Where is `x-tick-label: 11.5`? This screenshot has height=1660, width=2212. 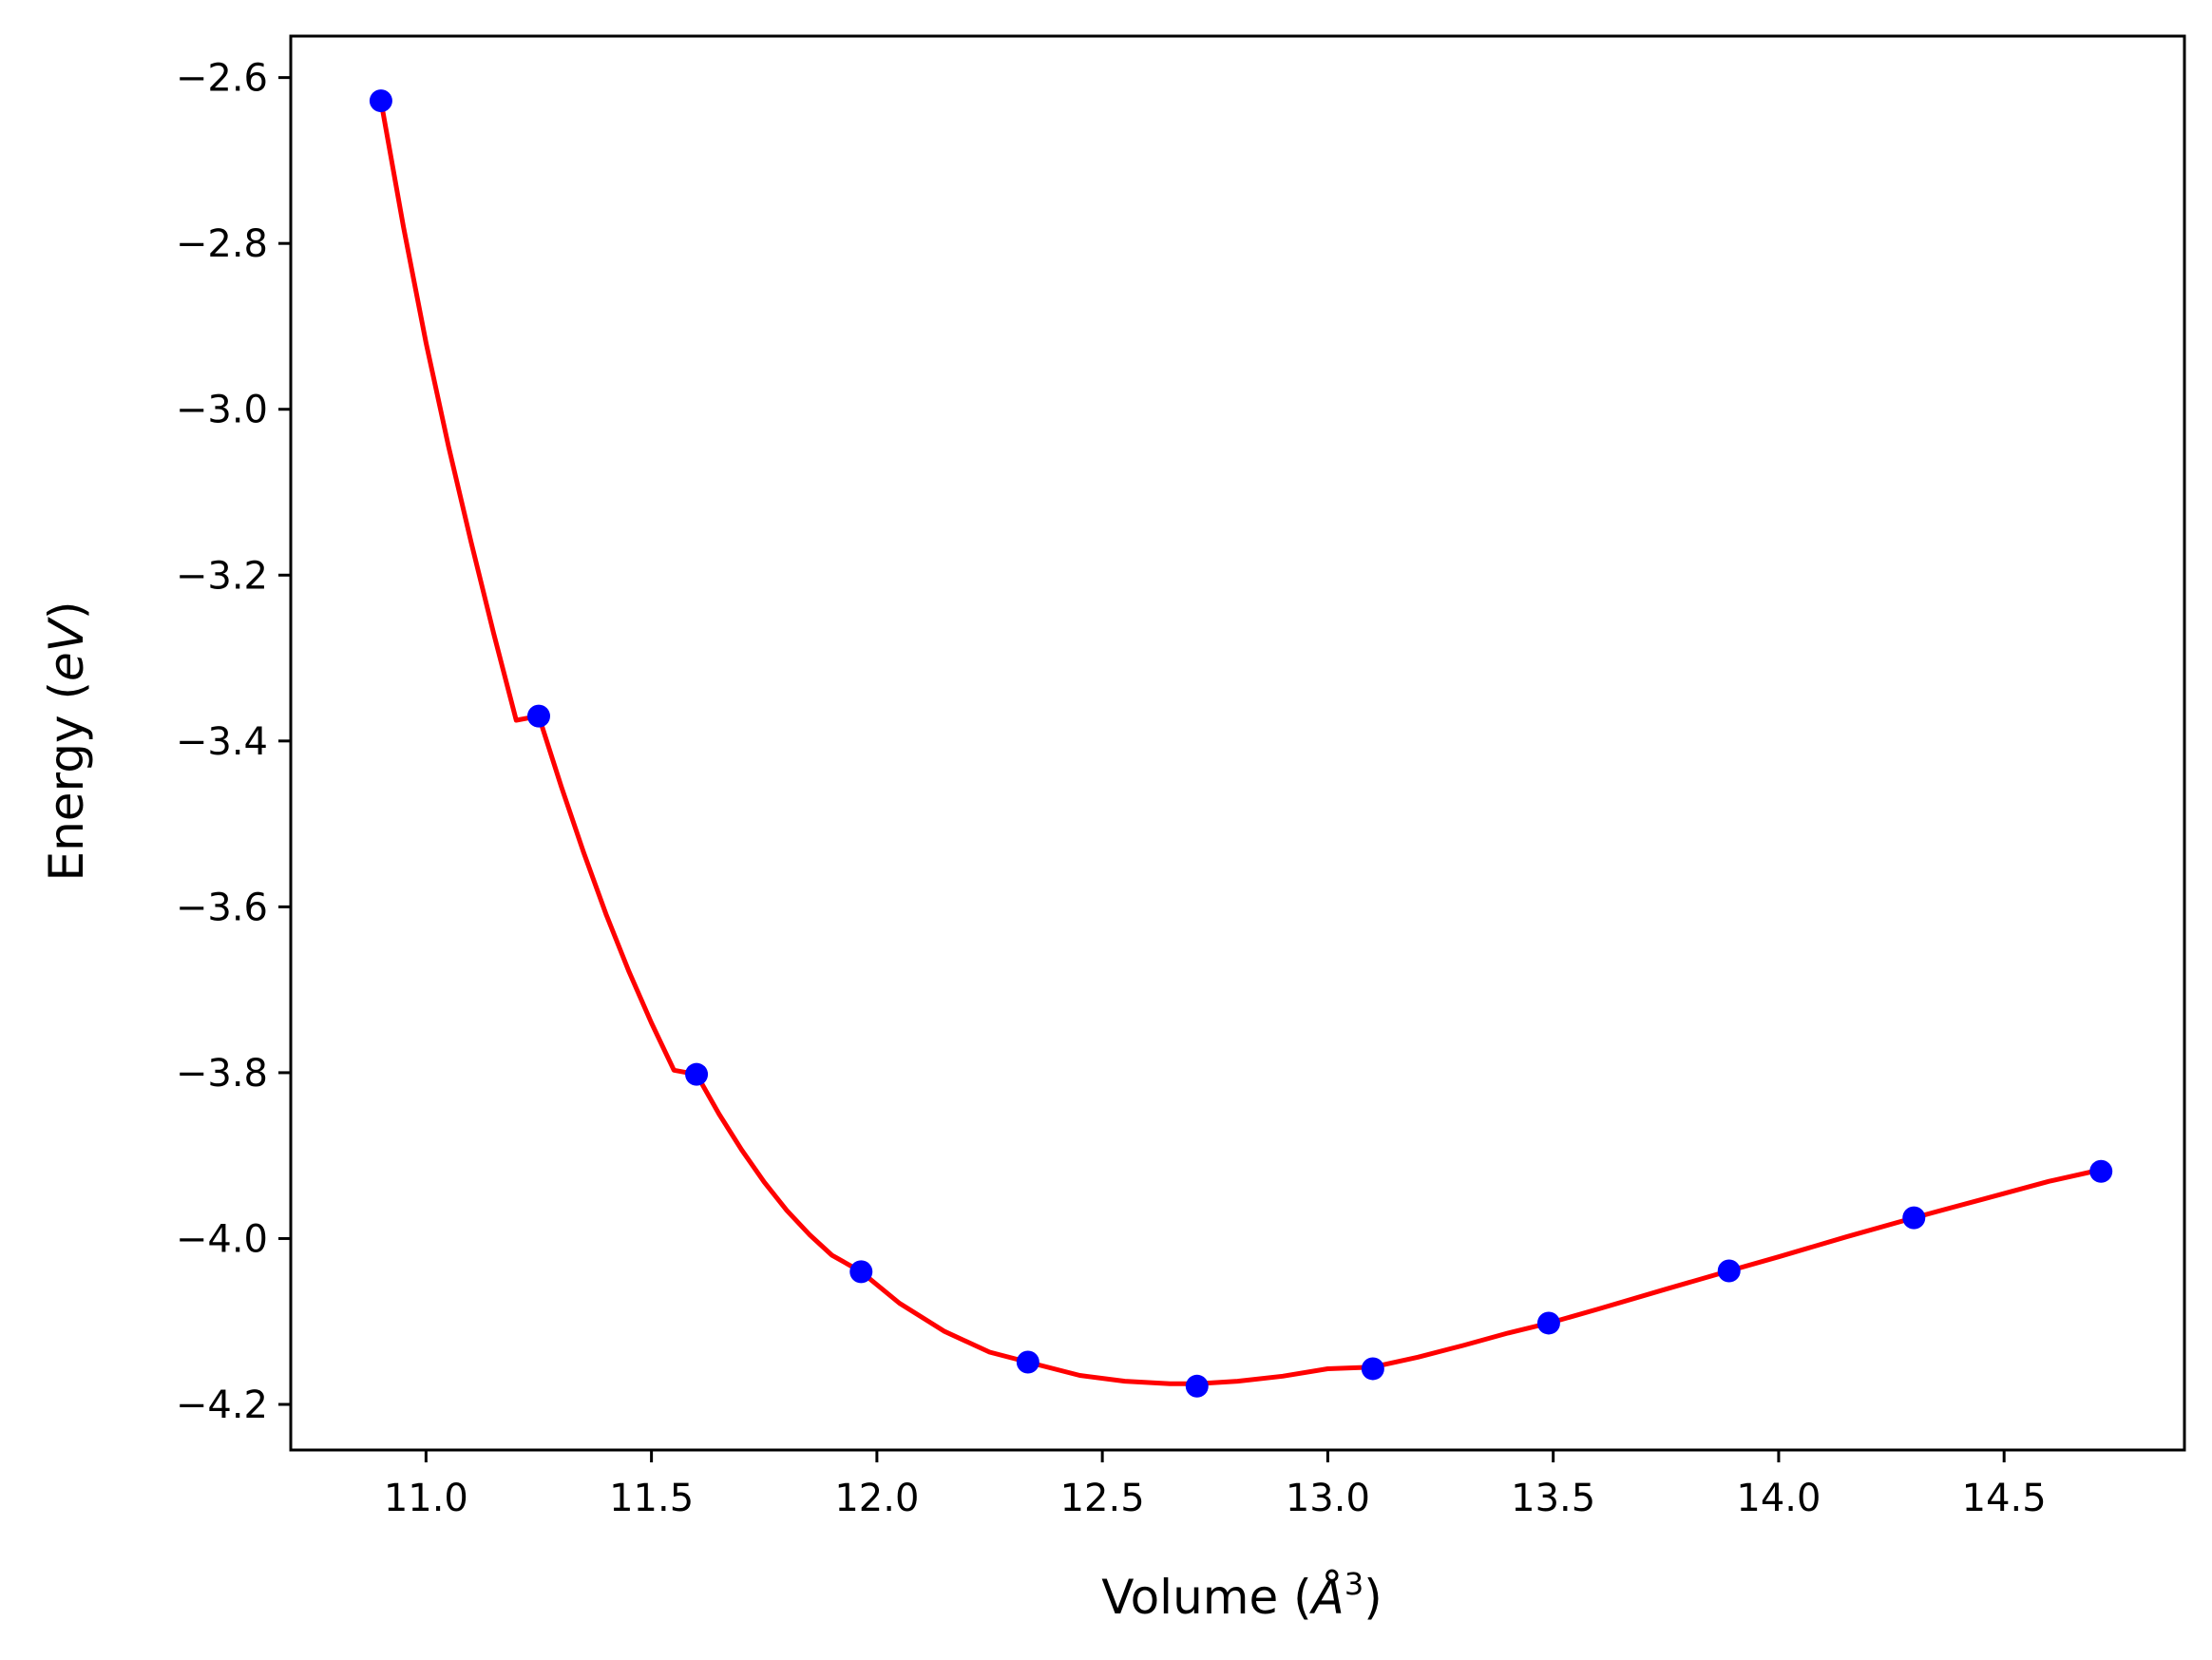
x-tick-label: 11.5 is located at coordinates (651, 1498).